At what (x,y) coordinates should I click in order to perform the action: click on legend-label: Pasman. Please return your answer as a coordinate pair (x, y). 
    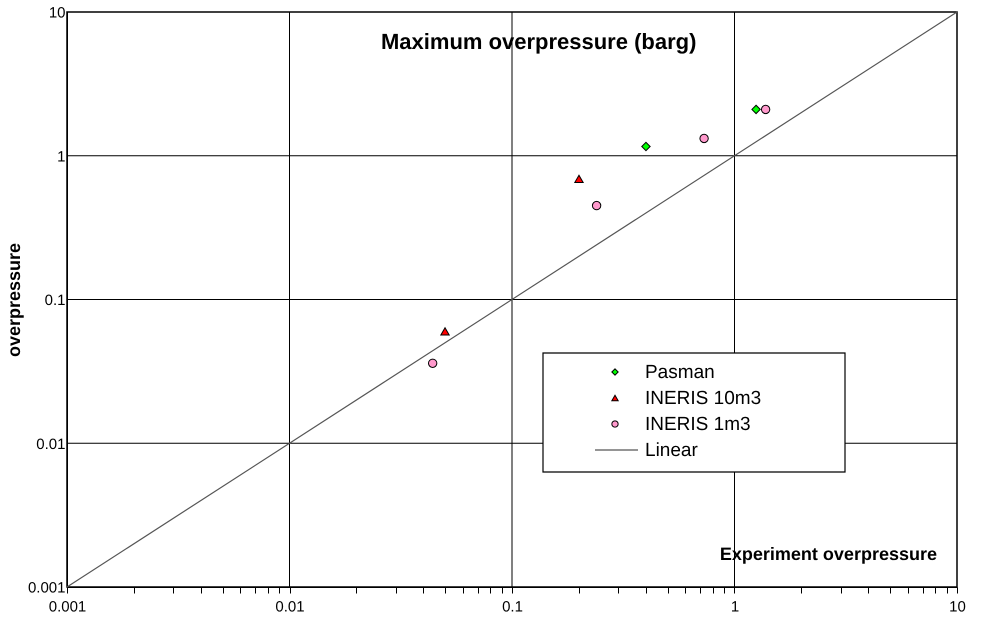
    Looking at the image, I should click on (680, 372).